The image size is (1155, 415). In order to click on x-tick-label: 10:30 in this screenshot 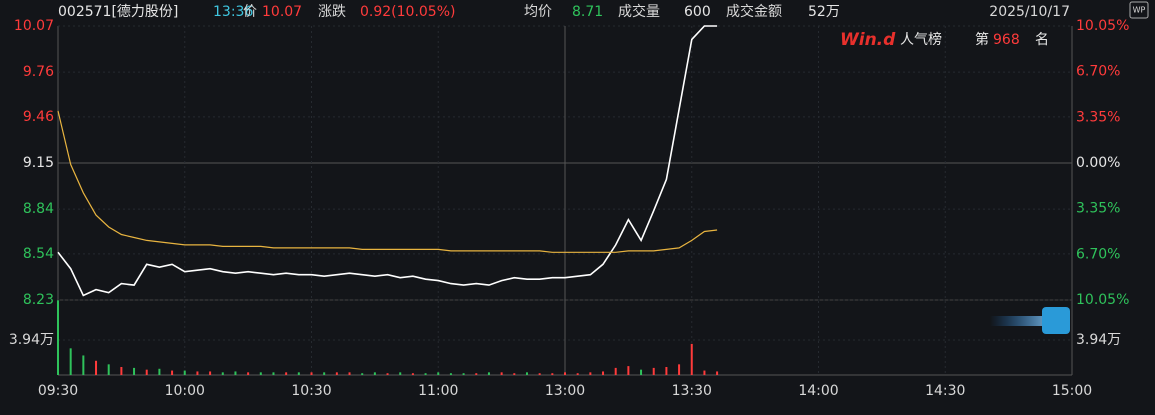, I will do `click(311, 391)`.